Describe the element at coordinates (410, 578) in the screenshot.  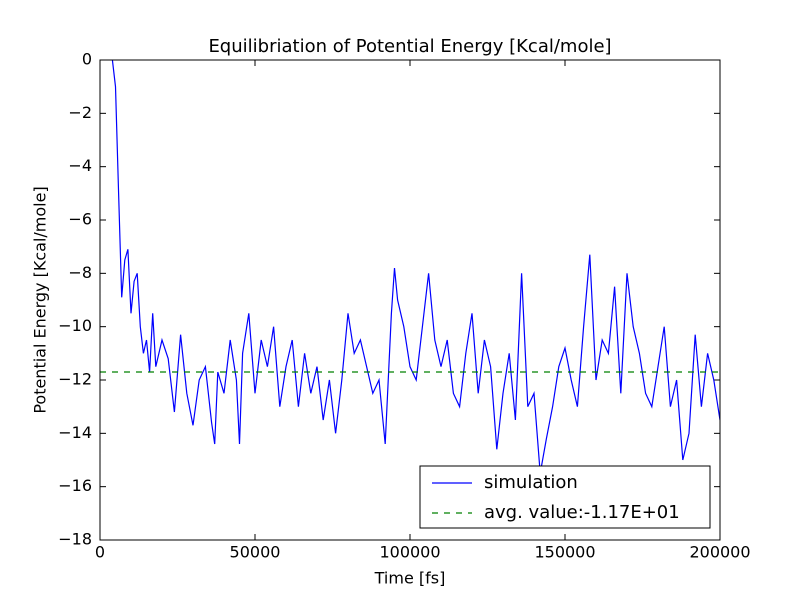
I see `x-axis-label: Time [fs]` at that location.